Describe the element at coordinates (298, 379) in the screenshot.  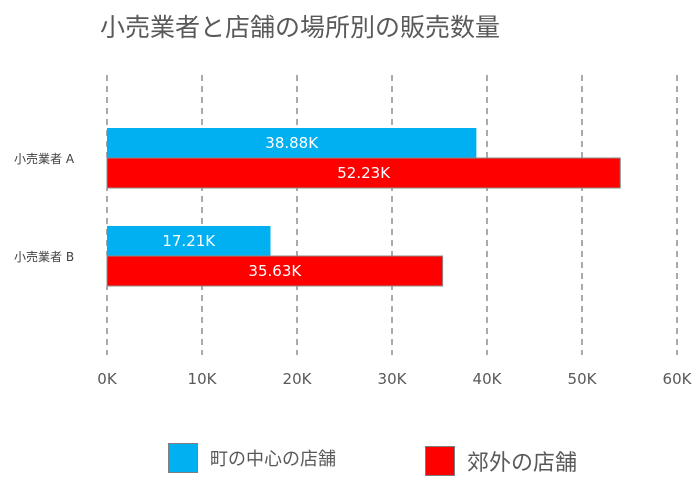
I see `x-tick-label: 20K` at that location.